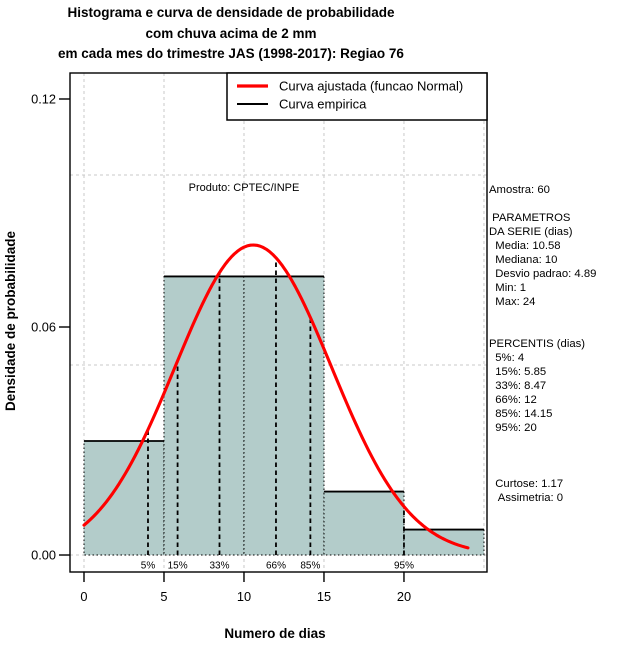 Image resolution: width=640 pixels, height=660 pixels. What do you see at coordinates (43, 98) in the screenshot?
I see `y-tick-label: 0.12` at bounding box center [43, 98].